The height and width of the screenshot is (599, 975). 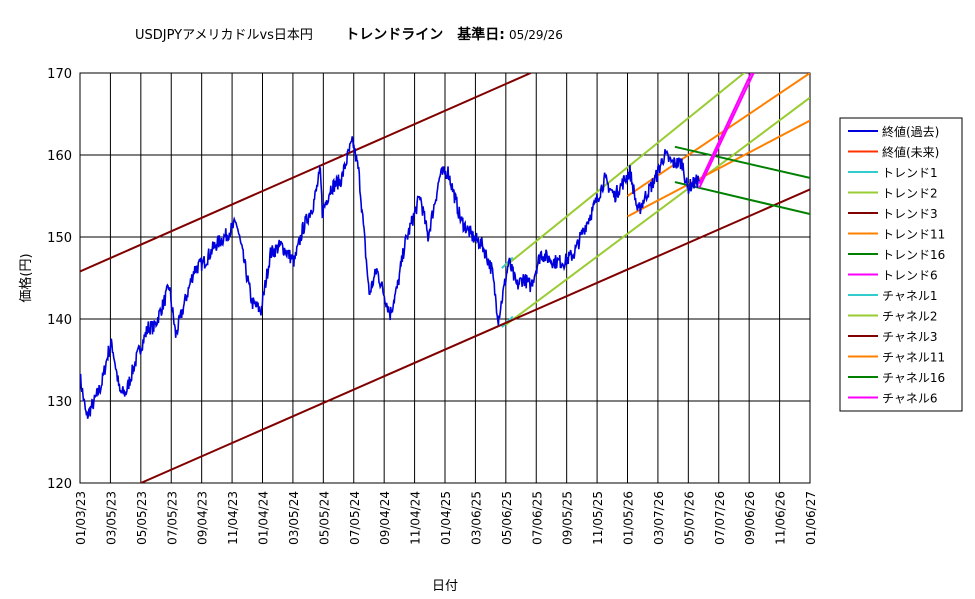 What do you see at coordinates (913, 255) in the screenshot?
I see `legend-label: トレンド16` at bounding box center [913, 255].